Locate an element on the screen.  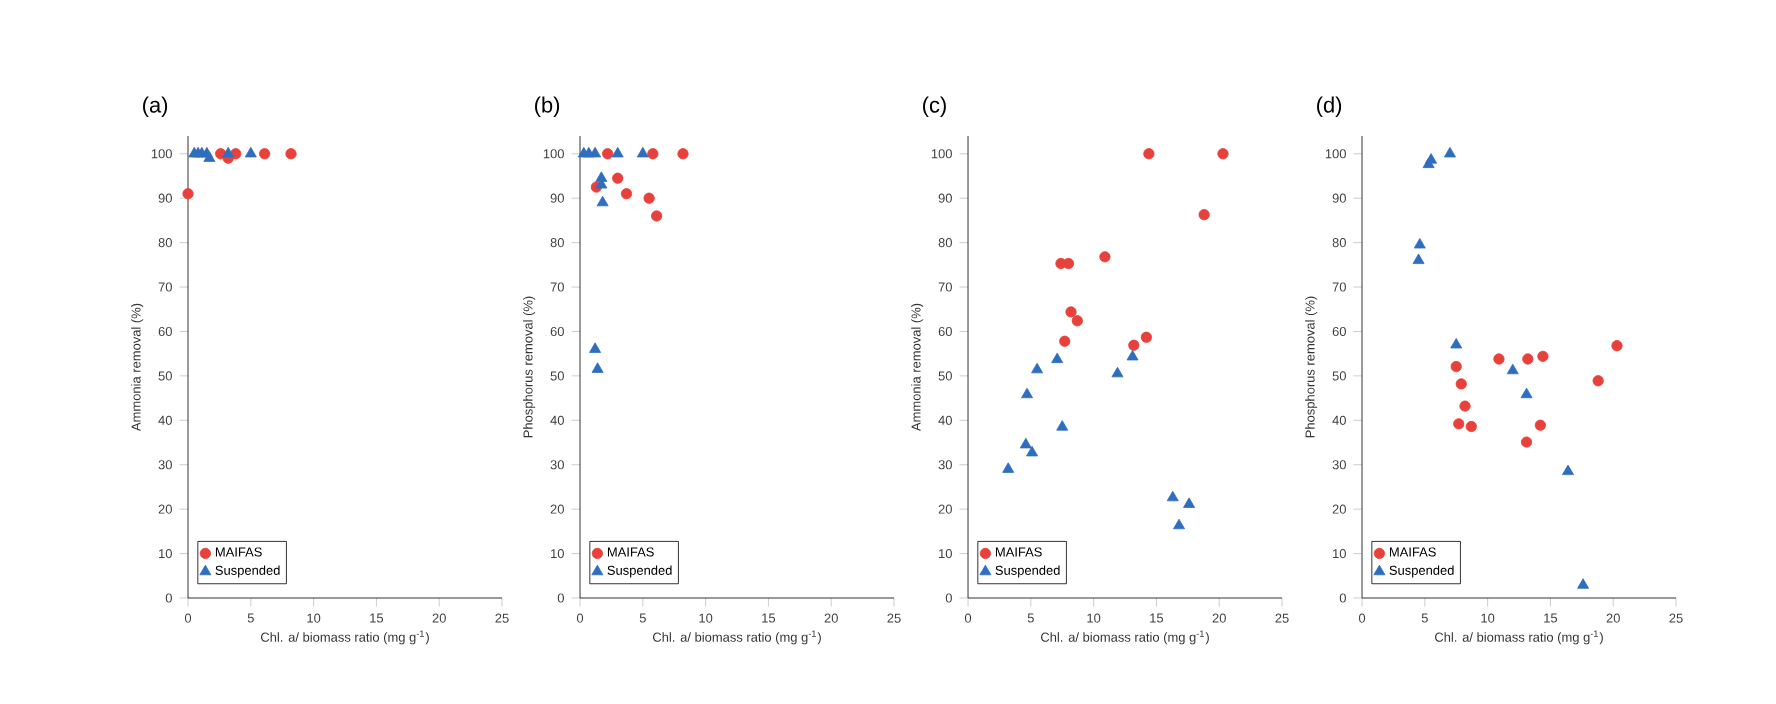
chart-title: (d) is located at coordinates (1329, 106).